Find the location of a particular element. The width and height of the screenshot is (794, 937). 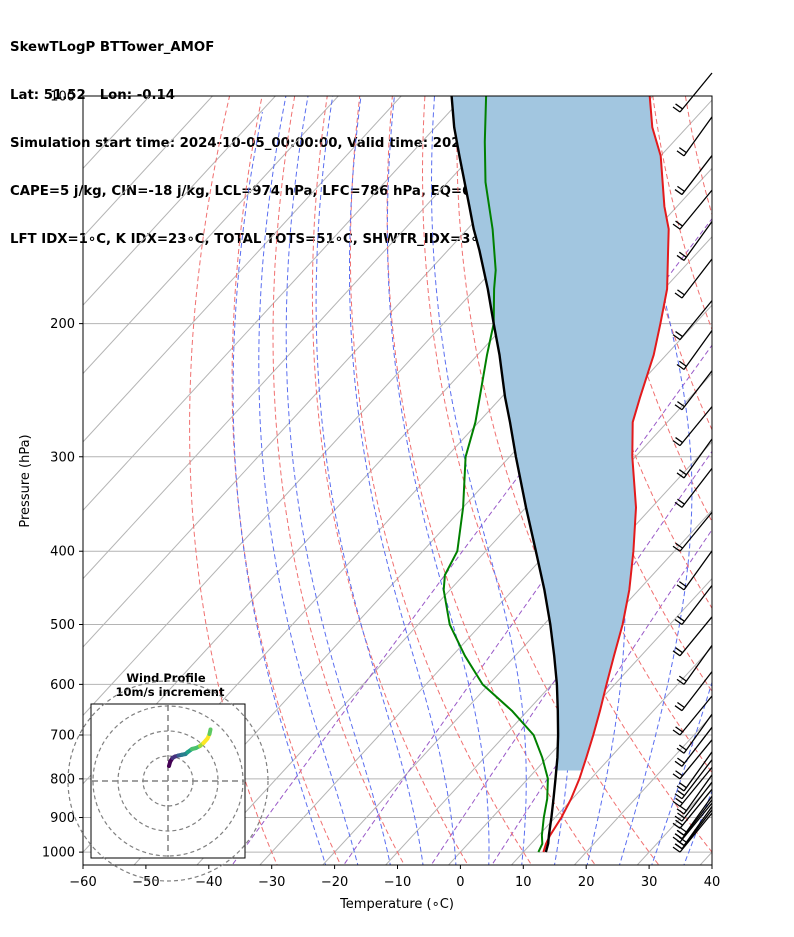

hodograph-title: Wind Profile is located at coordinates (166, 678).